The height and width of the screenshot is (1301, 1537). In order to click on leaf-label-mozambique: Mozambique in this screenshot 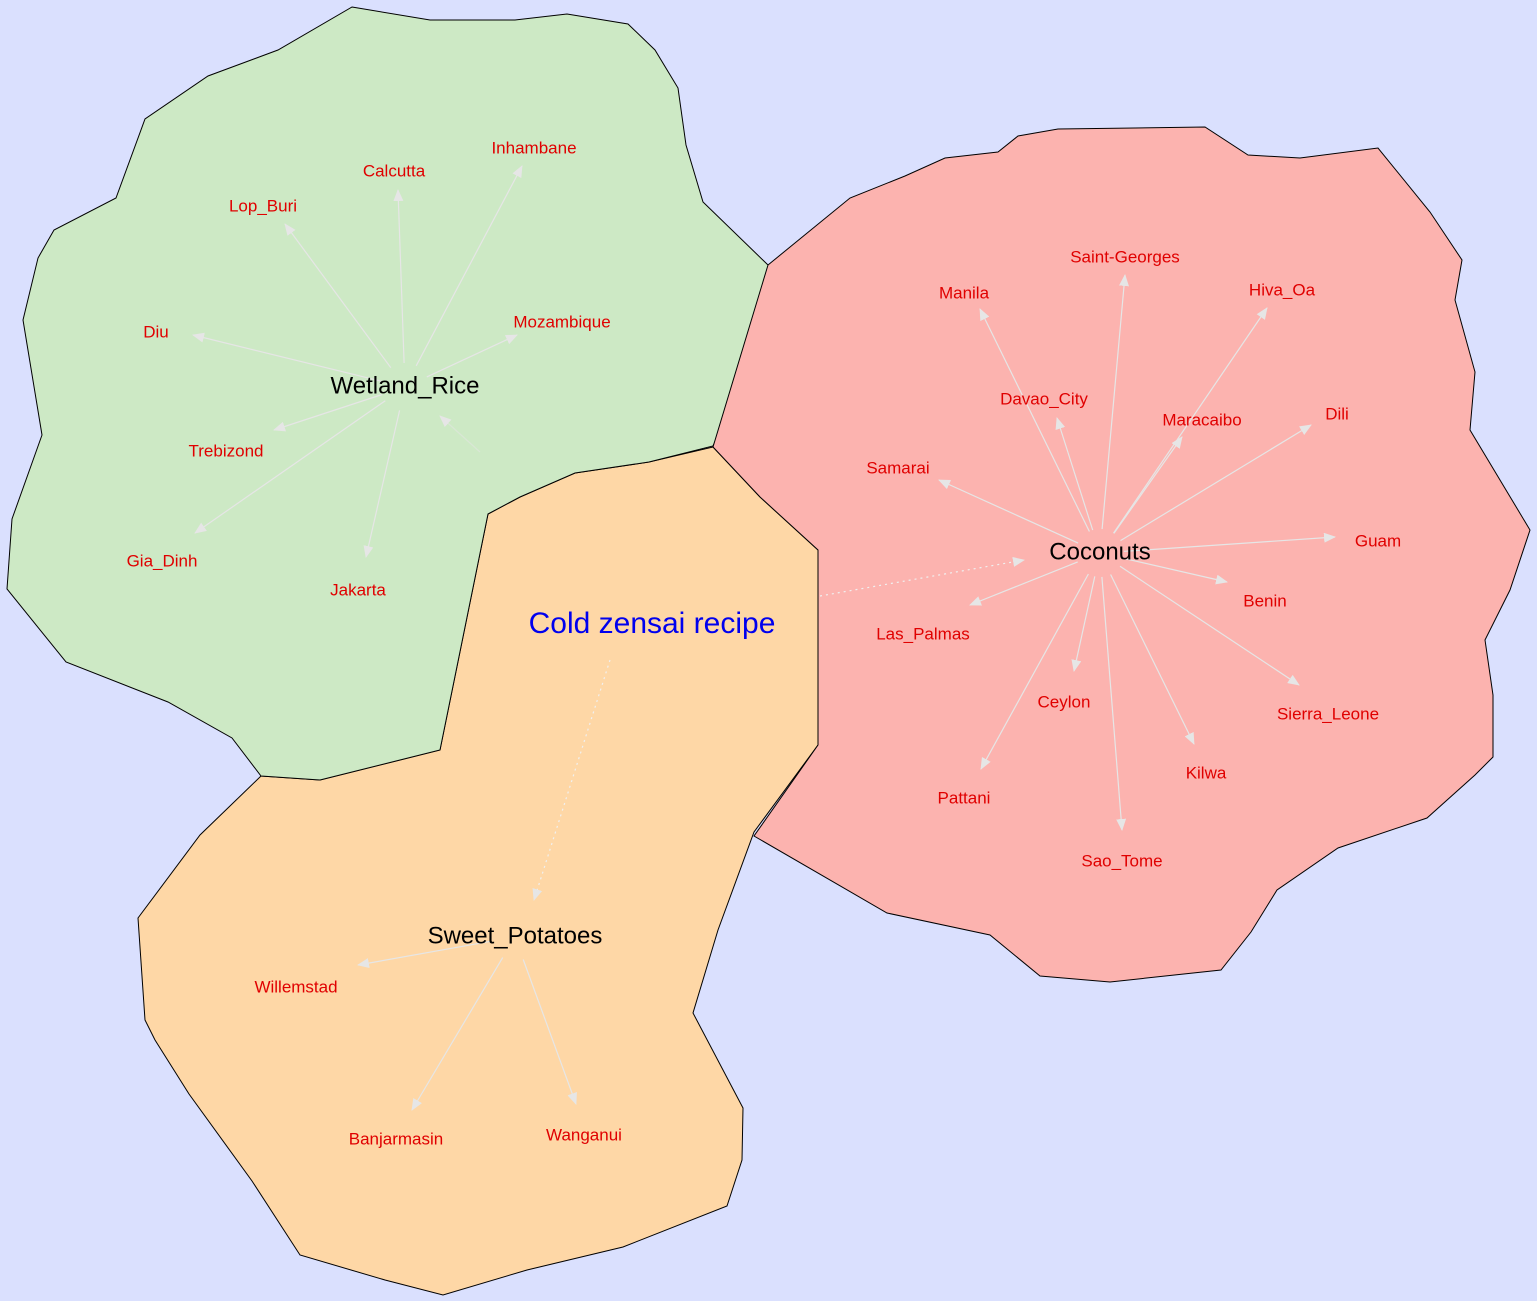, I will do `click(561, 321)`.